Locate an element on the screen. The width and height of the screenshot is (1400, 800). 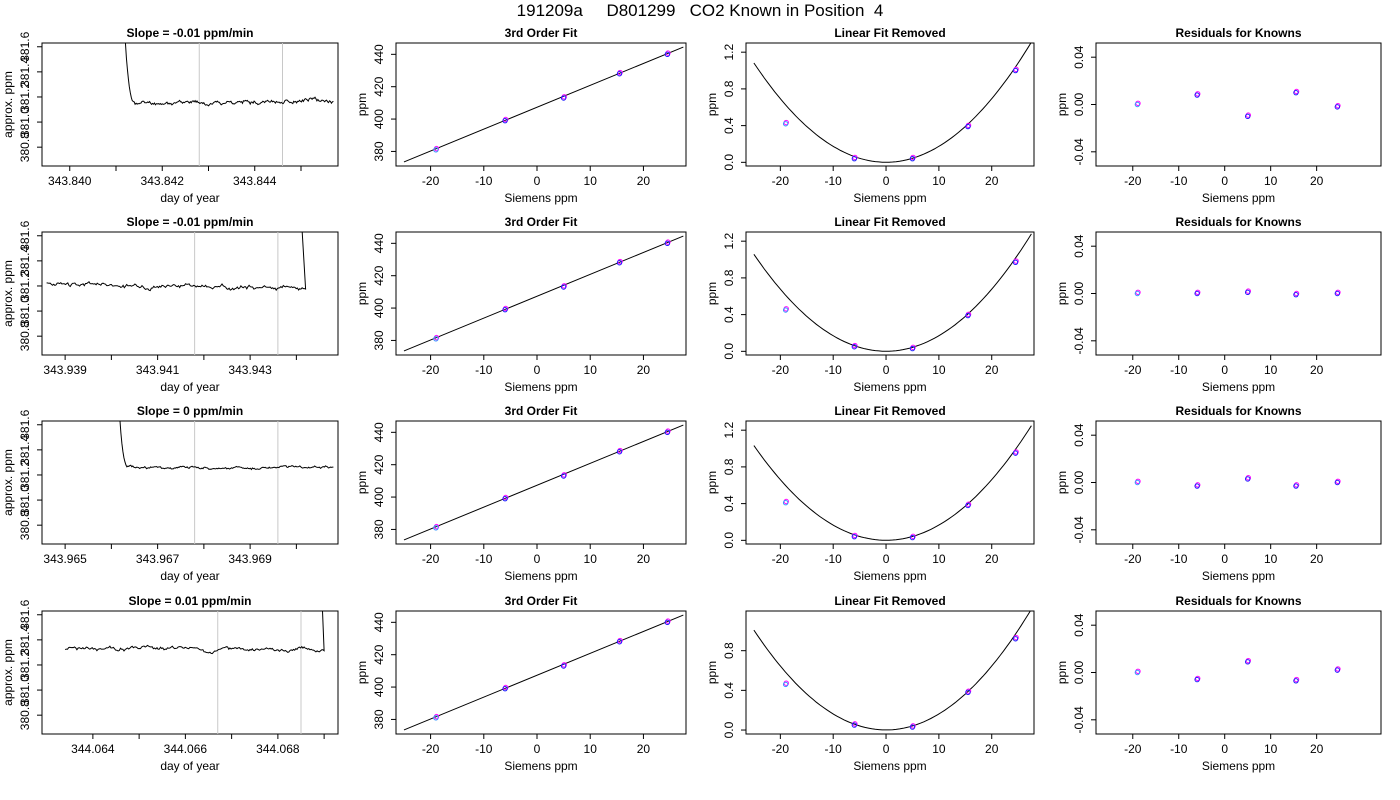
x-tick-label: 343.939 is located at coordinates (65, 370).